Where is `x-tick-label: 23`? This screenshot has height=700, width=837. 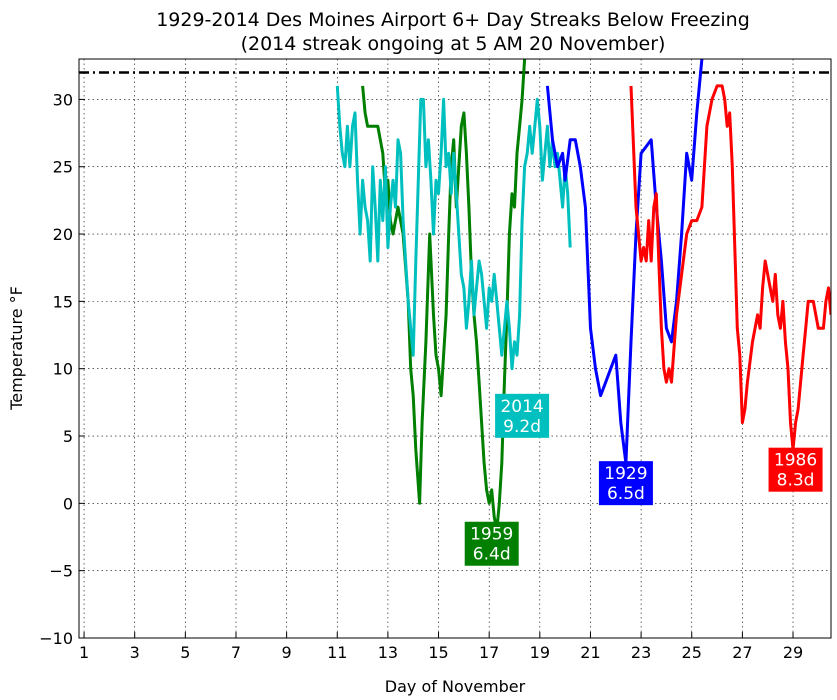 x-tick-label: 23 is located at coordinates (641, 652).